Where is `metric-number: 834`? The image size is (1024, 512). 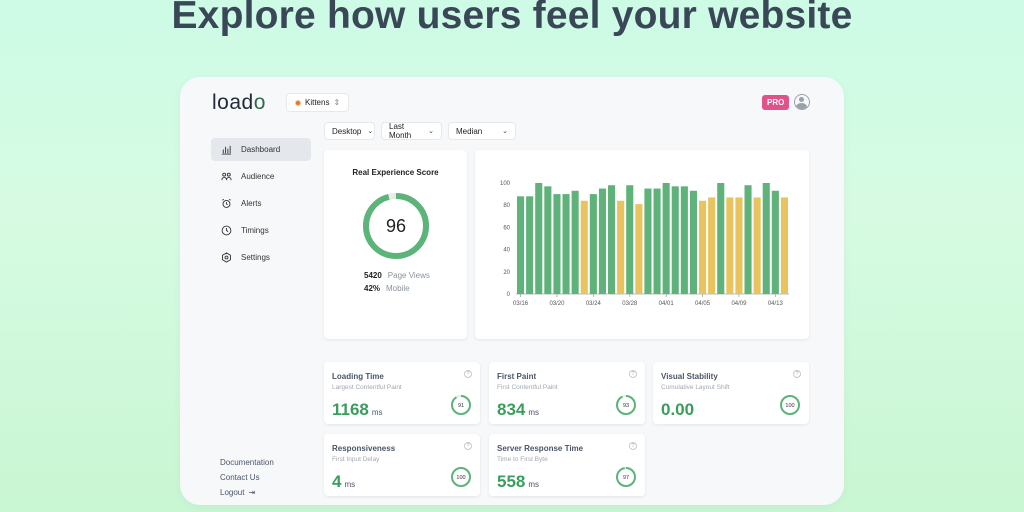
metric-number: 834 is located at coordinates (511, 409).